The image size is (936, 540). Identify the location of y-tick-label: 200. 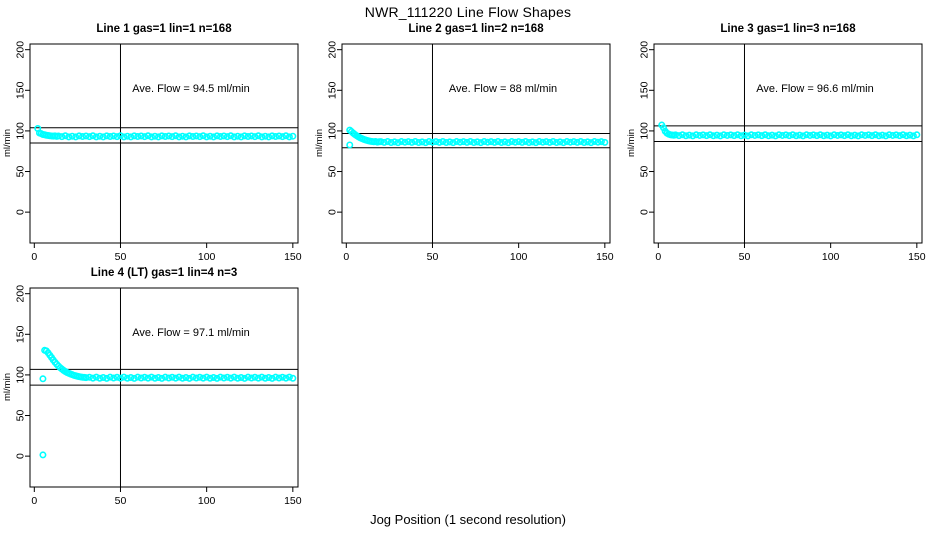
(333, 50).